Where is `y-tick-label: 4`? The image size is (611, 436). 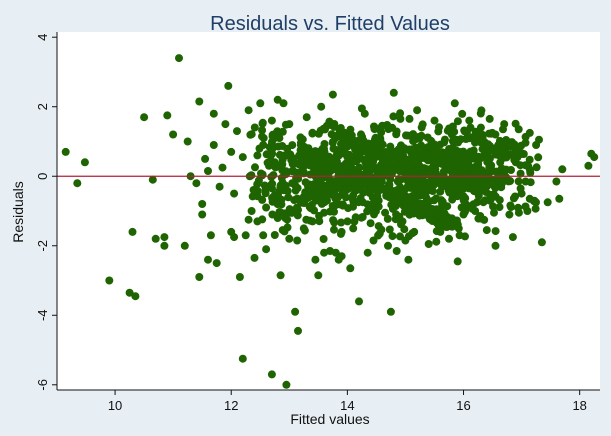
y-tick-label: 4 is located at coordinates (42, 37).